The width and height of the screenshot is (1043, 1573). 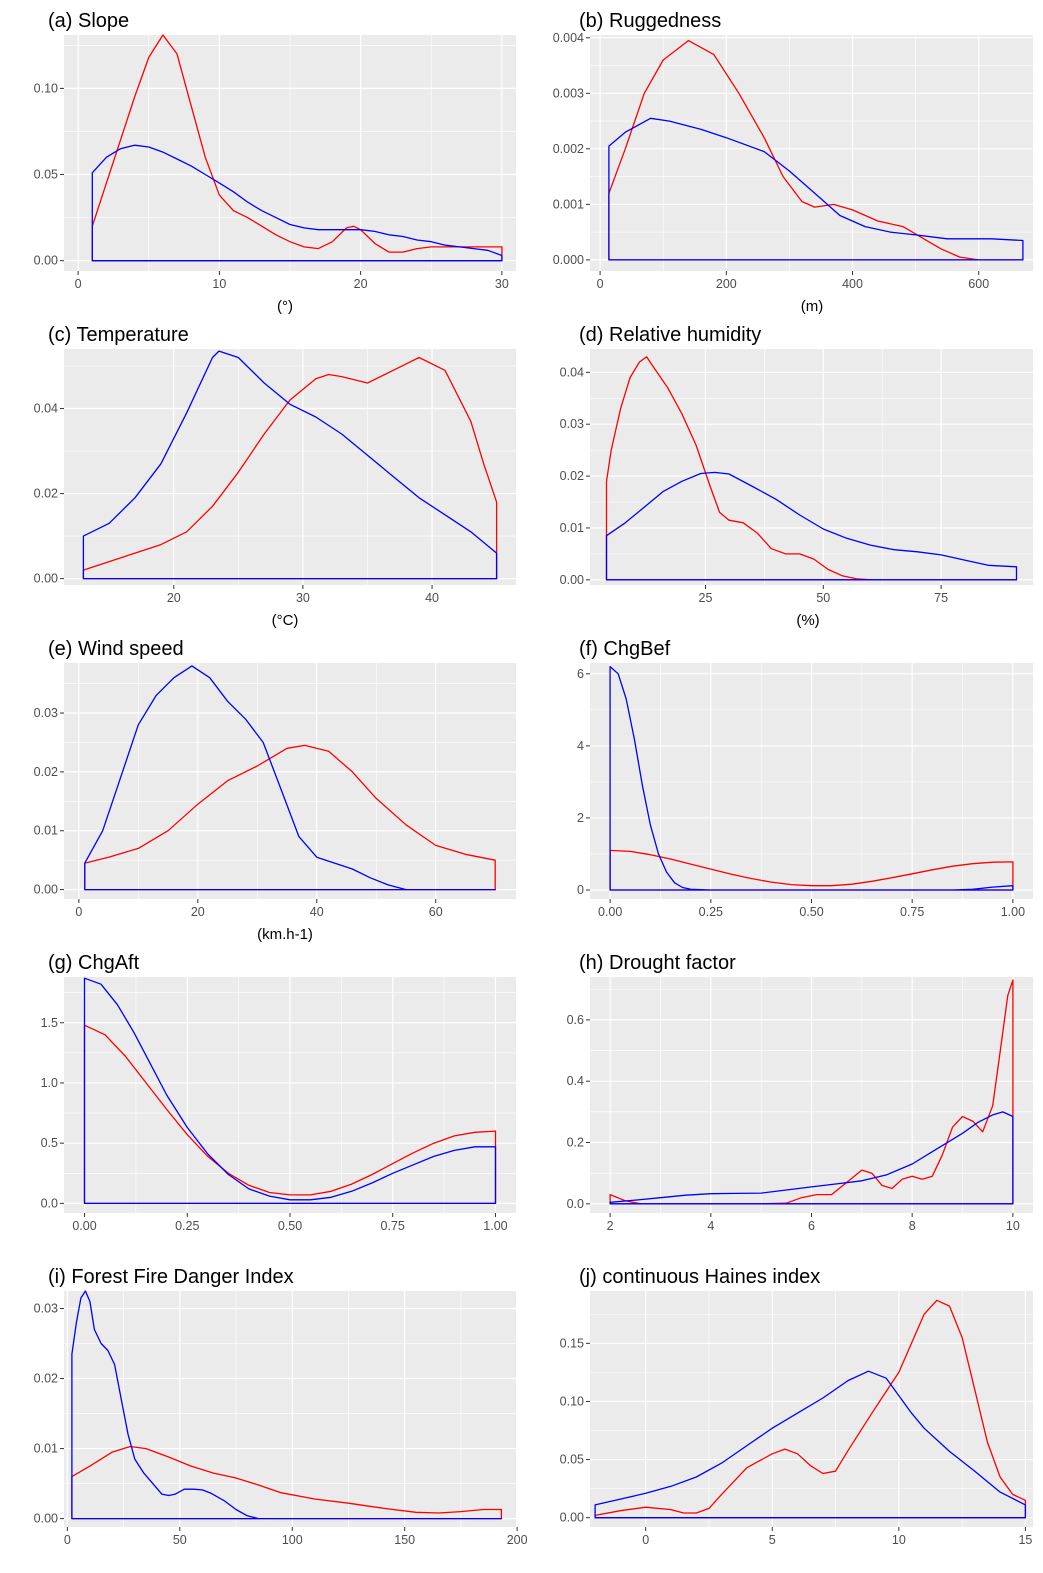 What do you see at coordinates (94, 963) in the screenshot?
I see `panel-title: (g) ChgAft` at bounding box center [94, 963].